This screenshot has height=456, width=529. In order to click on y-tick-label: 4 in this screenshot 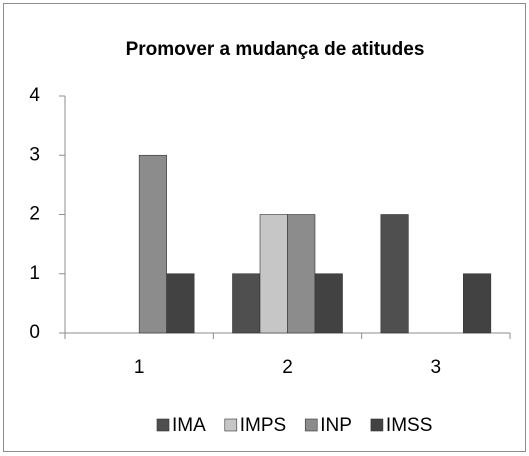, I will do `click(34, 95)`.